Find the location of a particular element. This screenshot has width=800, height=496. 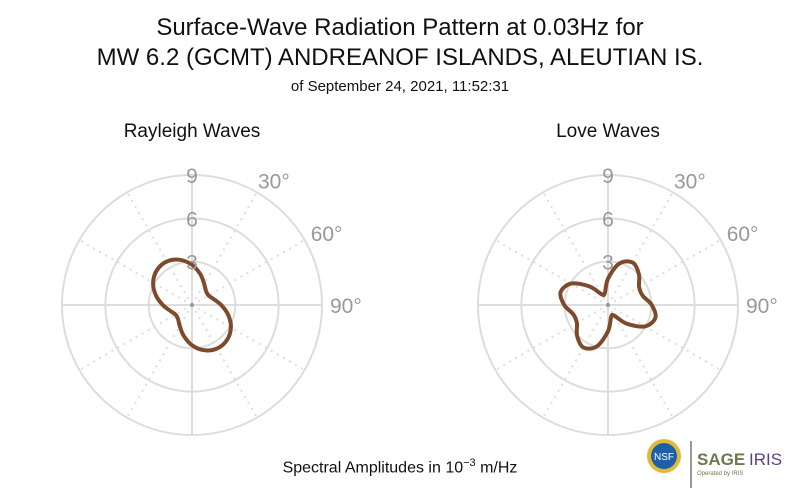

nsf-logo-icon: NSF is located at coordinates (664, 456).